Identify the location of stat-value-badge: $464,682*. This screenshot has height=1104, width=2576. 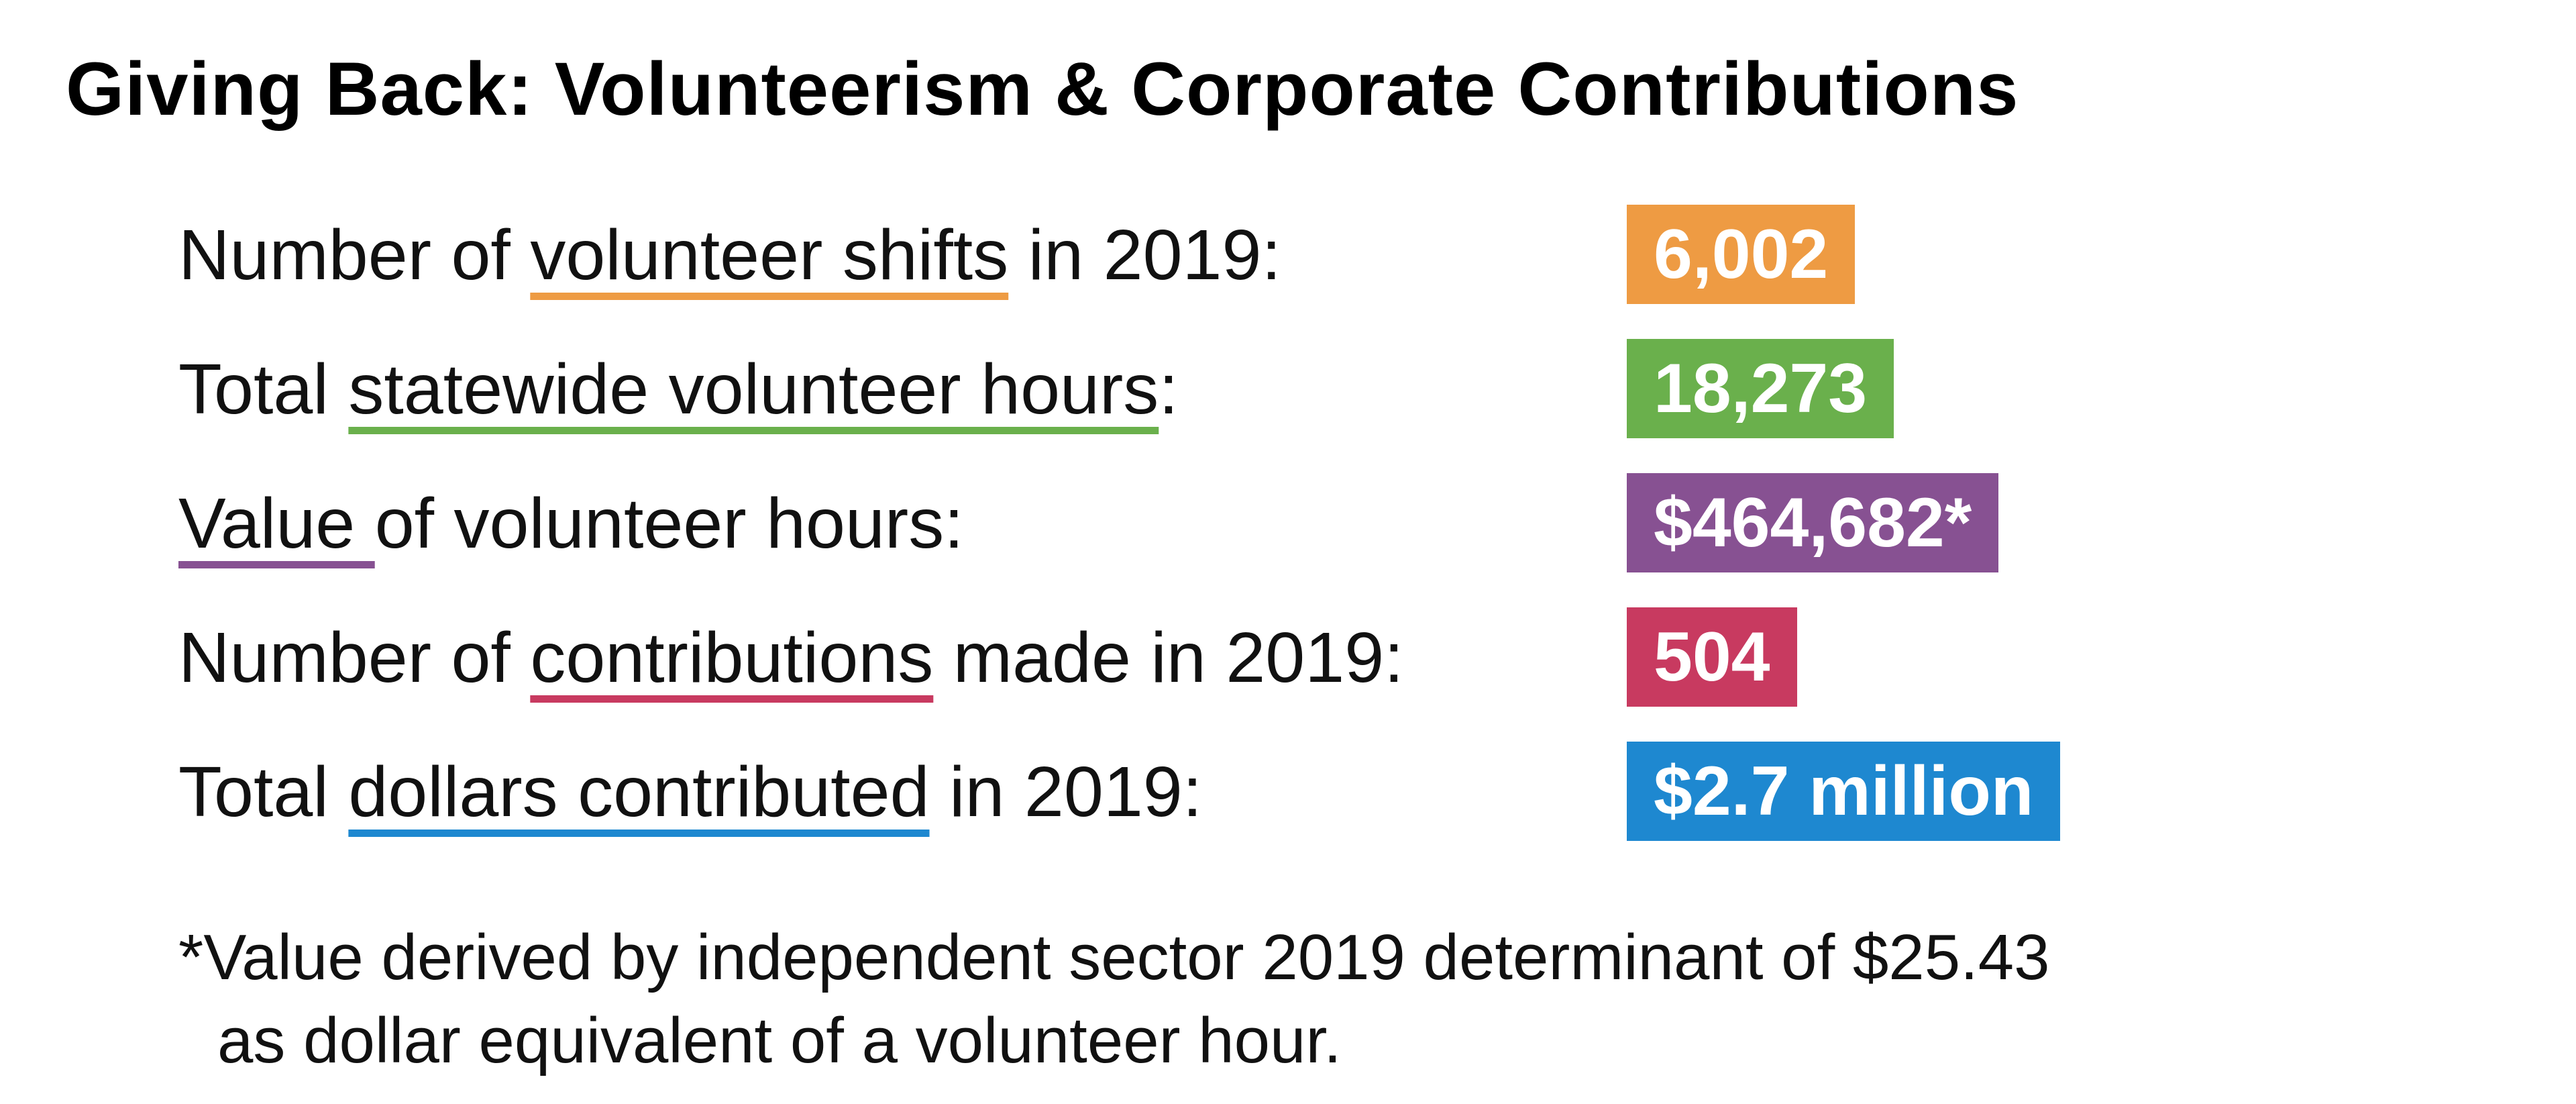
(1813, 522).